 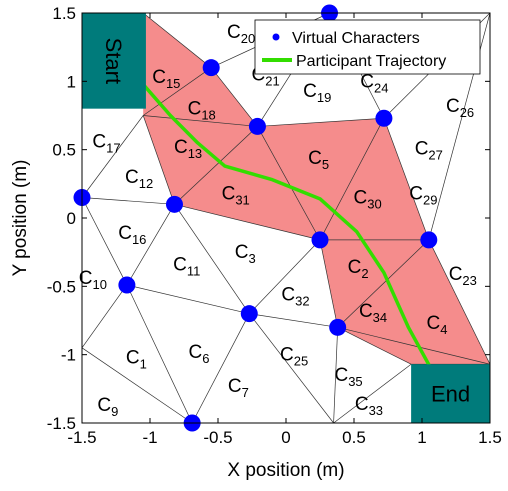 What do you see at coordinates (61, 286) in the screenshot?
I see `y-tick-label: -0.5` at bounding box center [61, 286].